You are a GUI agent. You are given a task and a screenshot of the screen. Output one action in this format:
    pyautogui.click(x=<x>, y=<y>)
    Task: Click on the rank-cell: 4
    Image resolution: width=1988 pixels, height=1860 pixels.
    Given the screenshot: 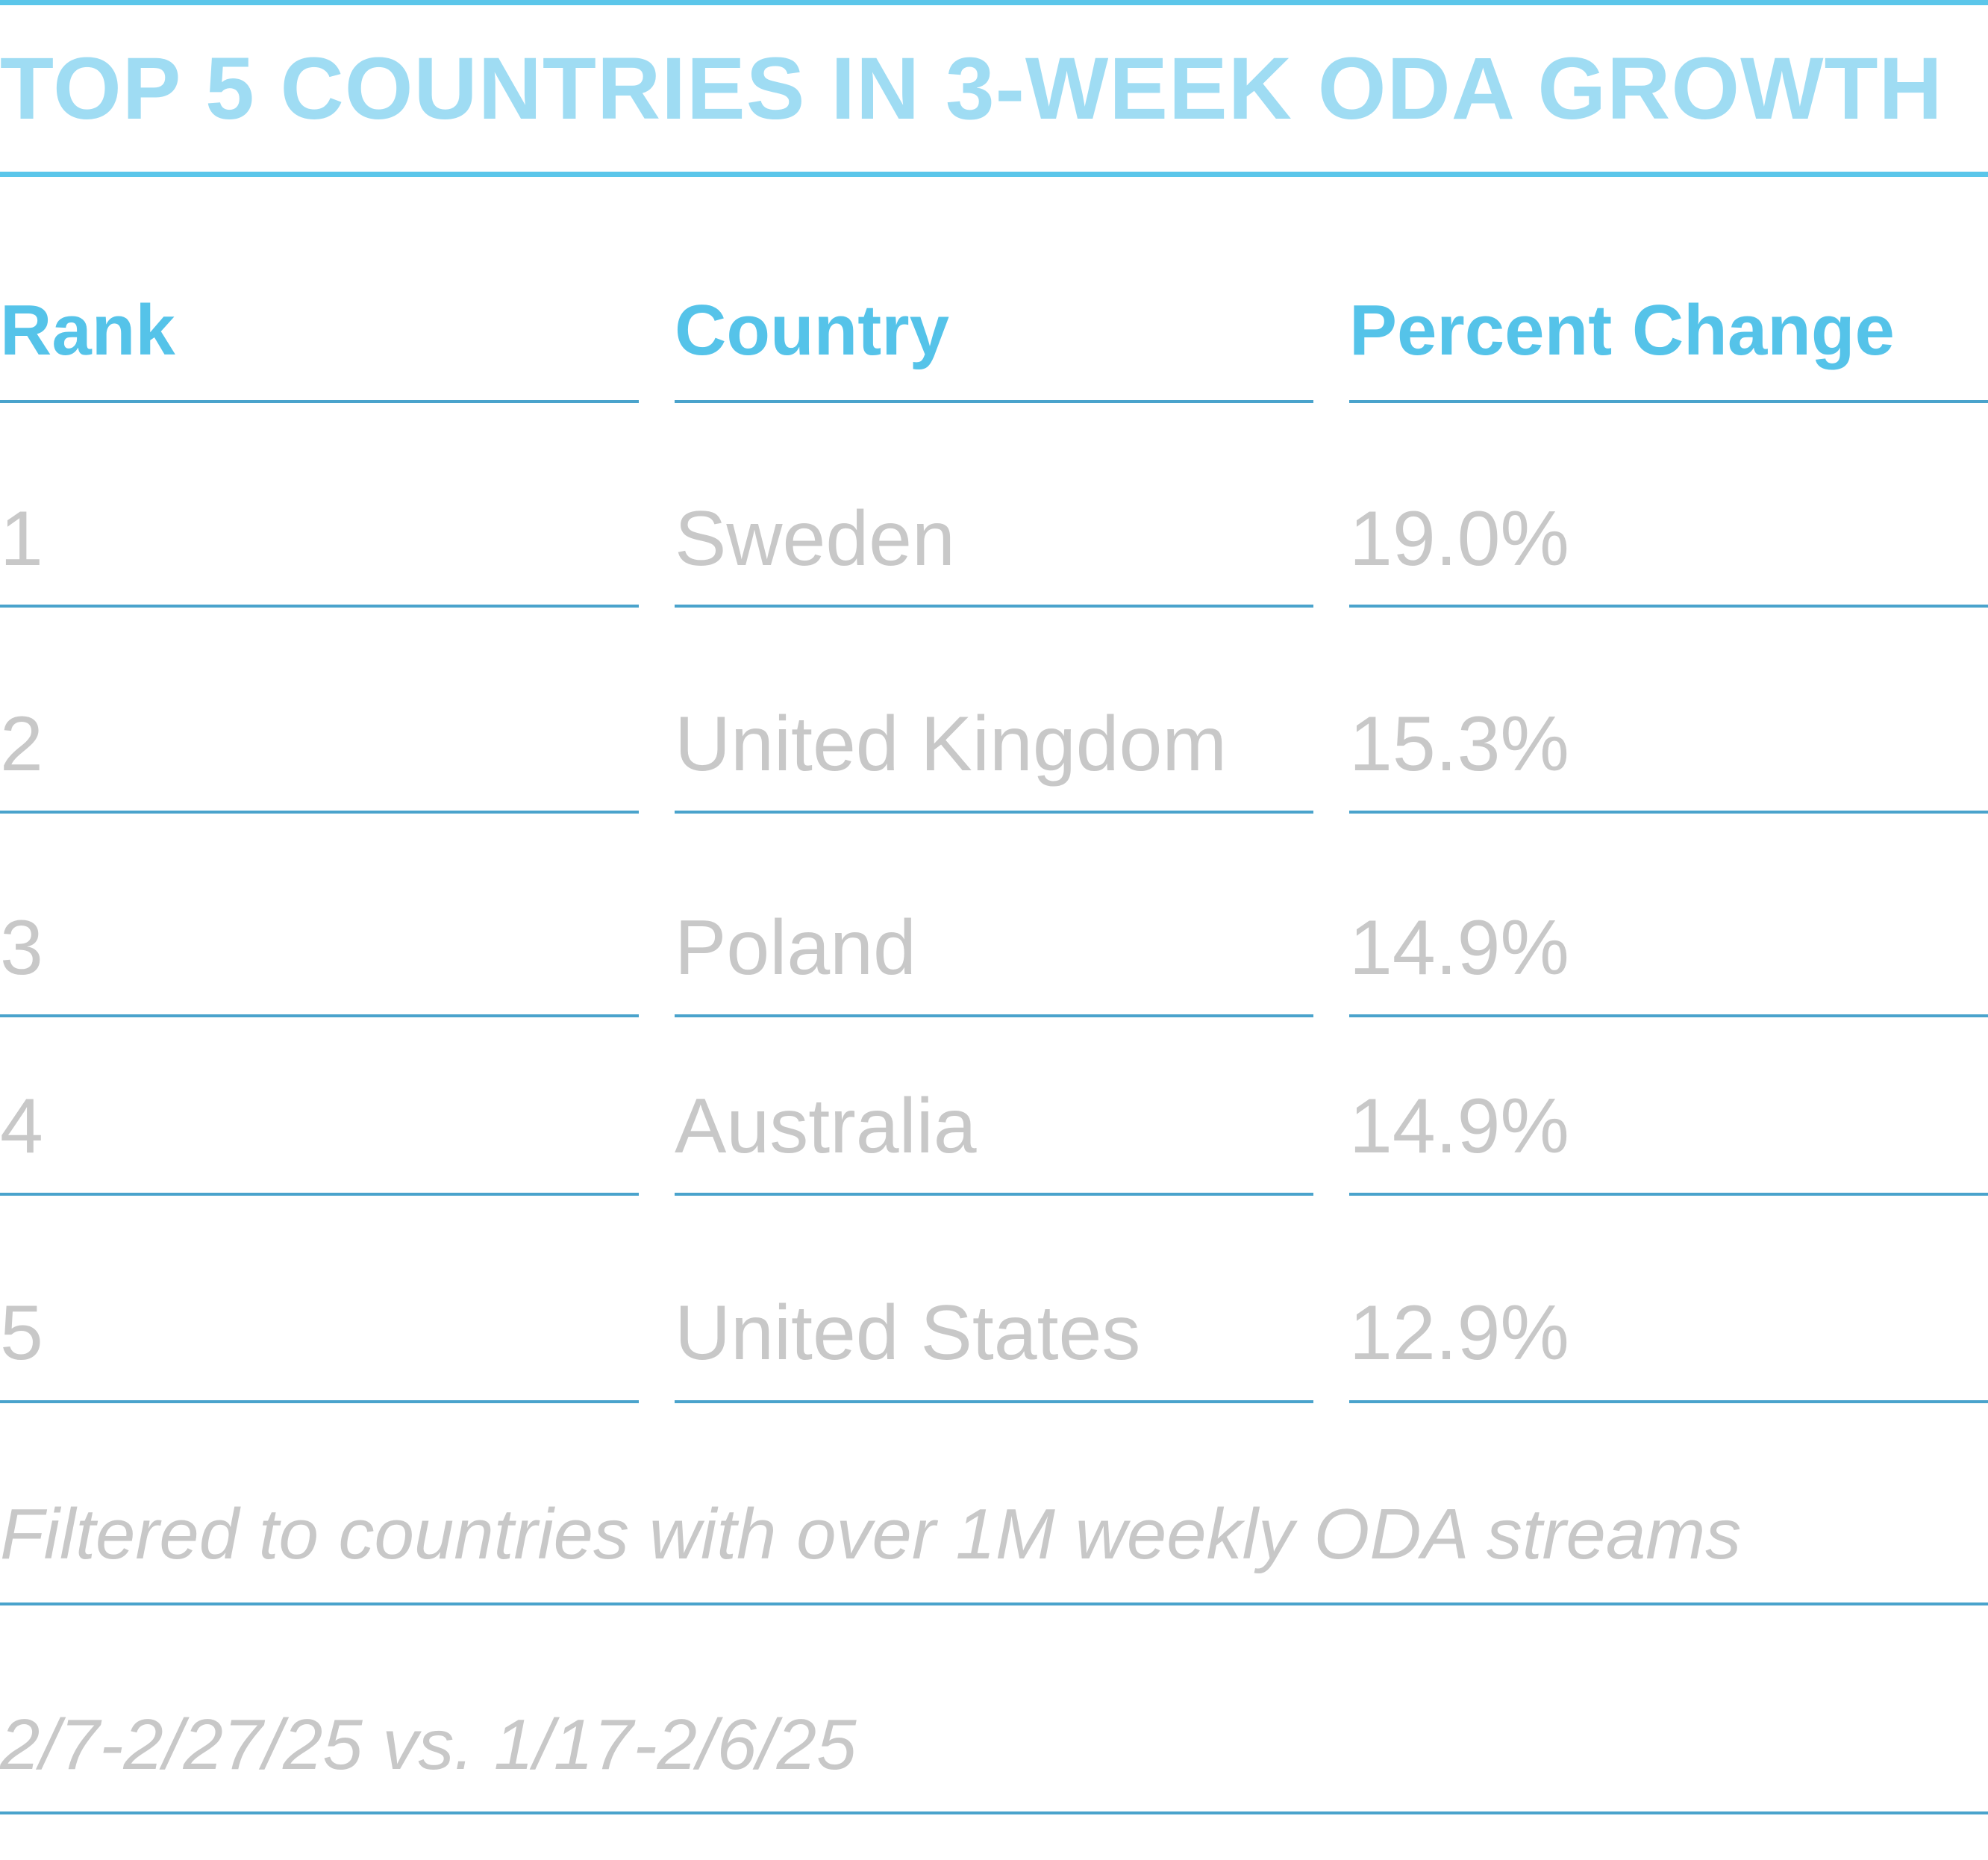 What is the action you would take?
    pyautogui.click(x=21, y=1126)
    